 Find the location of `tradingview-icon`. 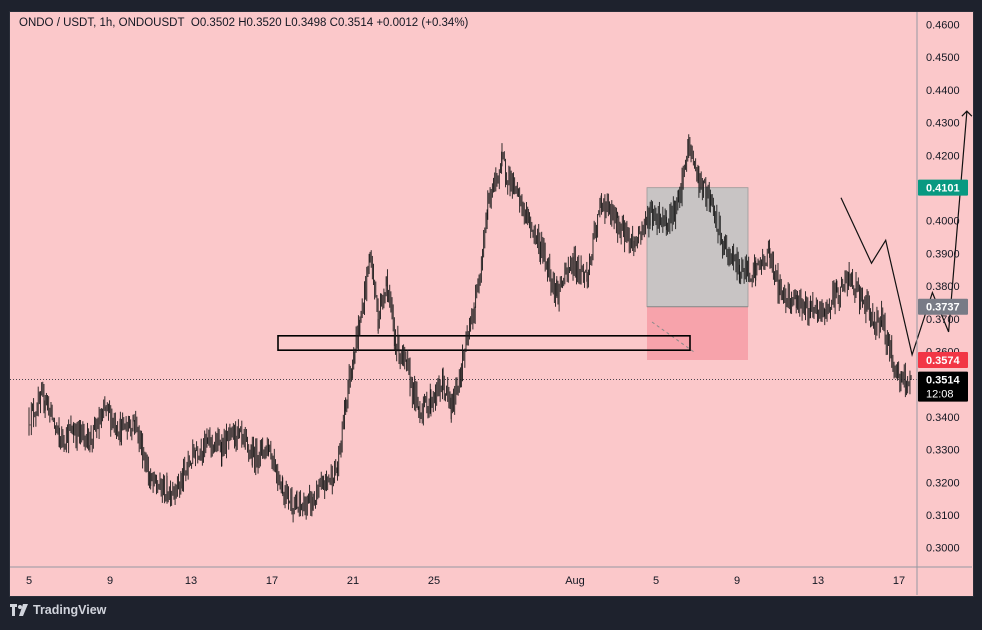

tradingview-icon is located at coordinates (19, 610).